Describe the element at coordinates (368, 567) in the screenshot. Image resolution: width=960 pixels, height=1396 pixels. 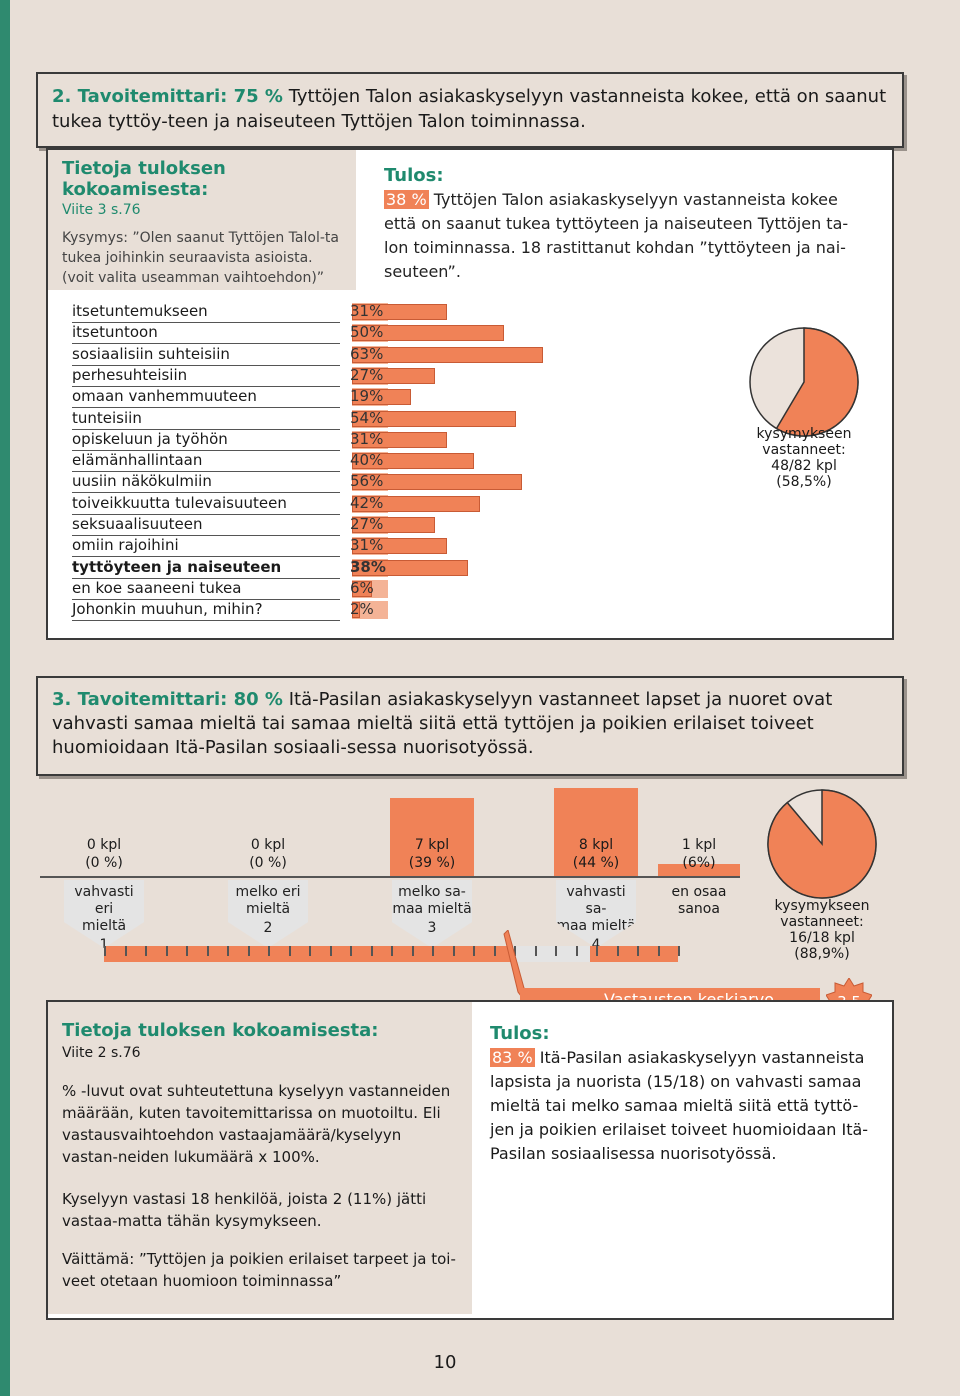
I see `bar-value-label: 38%` at that location.